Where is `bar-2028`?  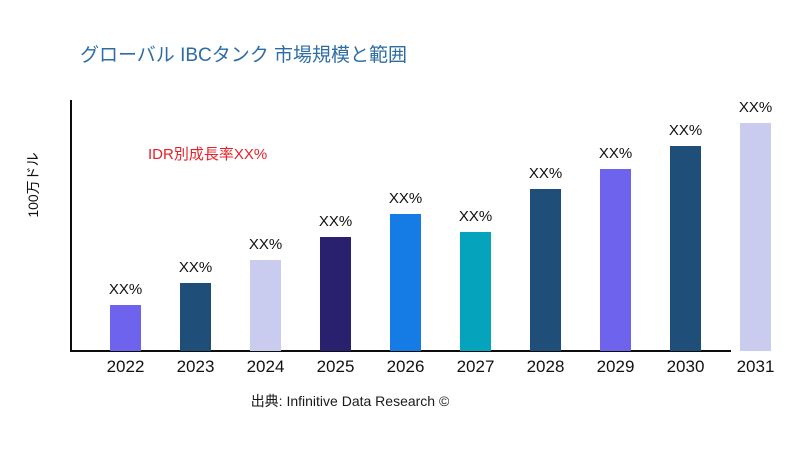 bar-2028 is located at coordinates (545, 270).